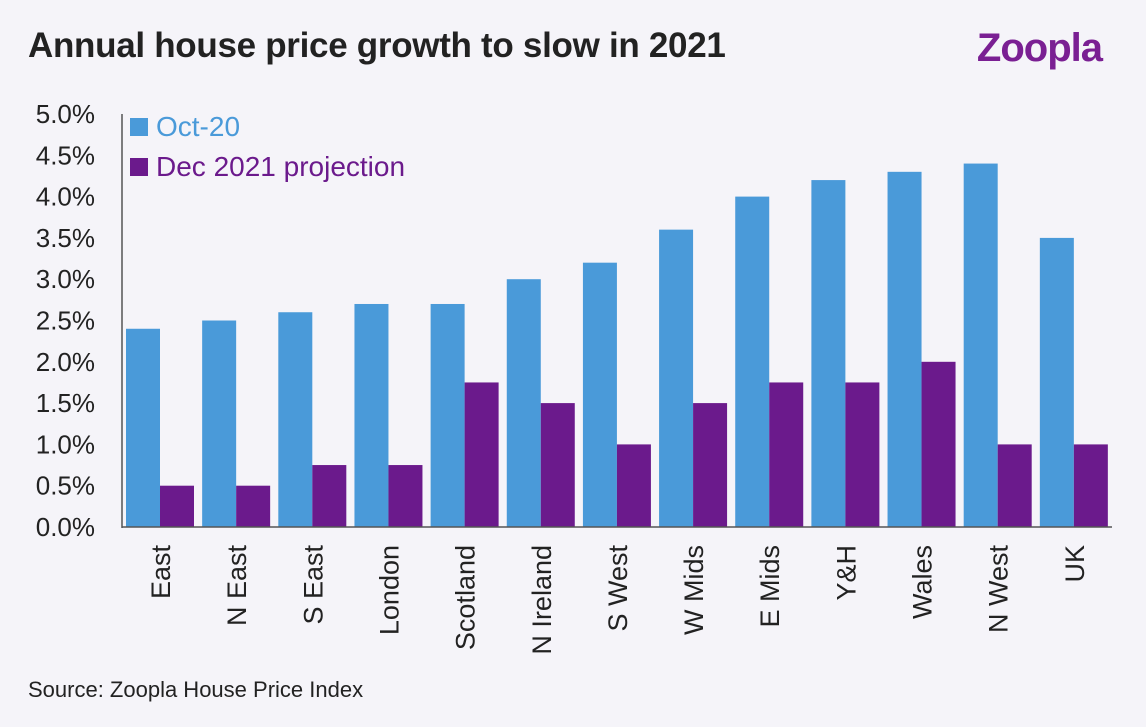 The image size is (1146, 727). What do you see at coordinates (198, 126) in the screenshot?
I see `legend-label: Oct-20` at bounding box center [198, 126].